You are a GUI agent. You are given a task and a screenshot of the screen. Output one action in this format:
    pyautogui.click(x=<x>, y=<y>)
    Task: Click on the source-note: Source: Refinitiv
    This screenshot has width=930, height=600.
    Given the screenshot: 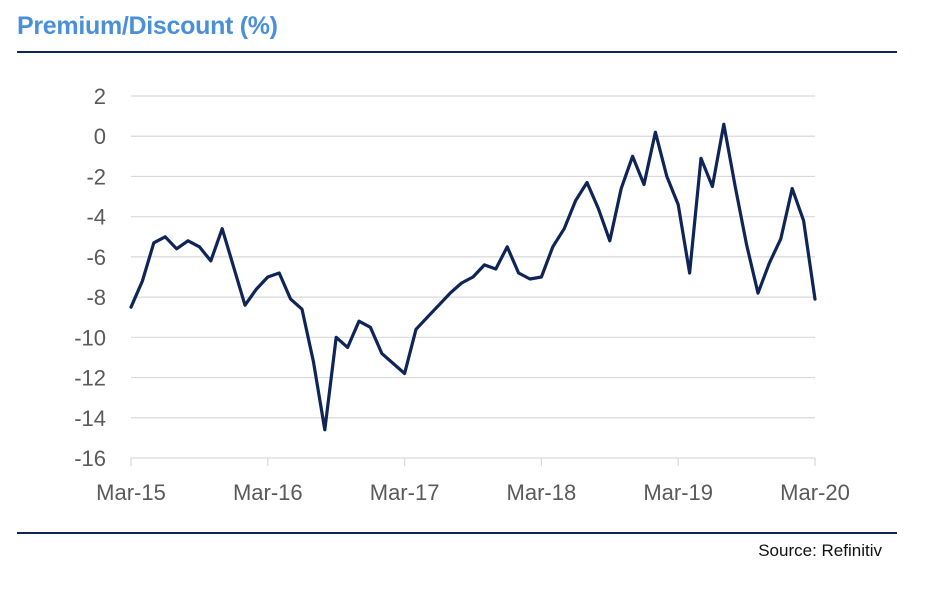 What is the action you would take?
    pyautogui.click(x=820, y=550)
    